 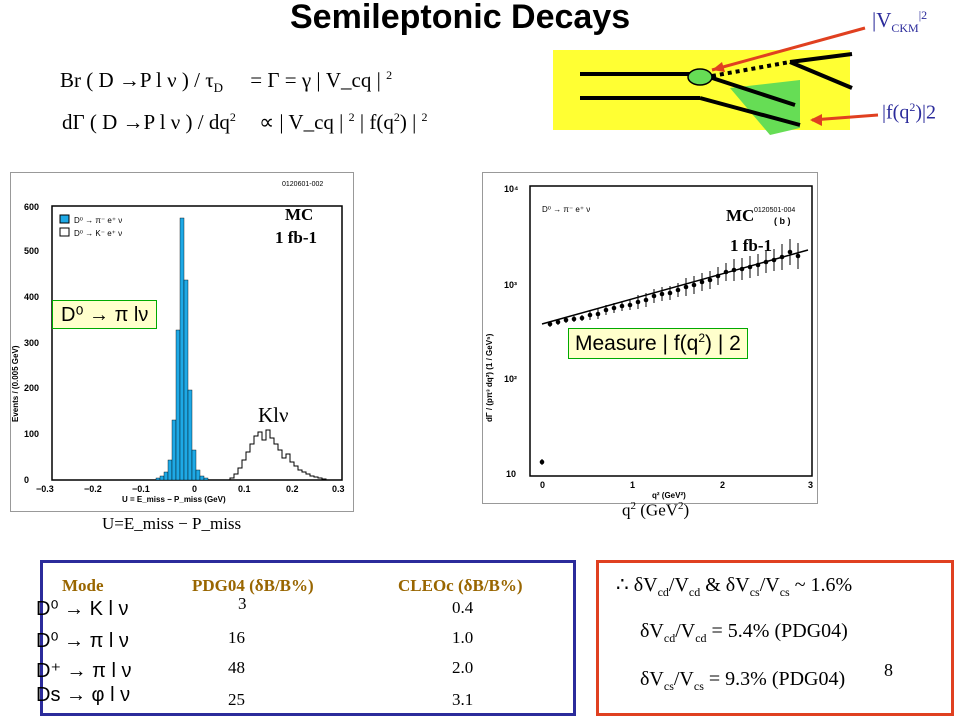 What do you see at coordinates (190, 489) in the screenshot?
I see `x-axis-ticks: −0.3 −0.2 −0.1 0 0.1 0.2 0.3` at bounding box center [190, 489].